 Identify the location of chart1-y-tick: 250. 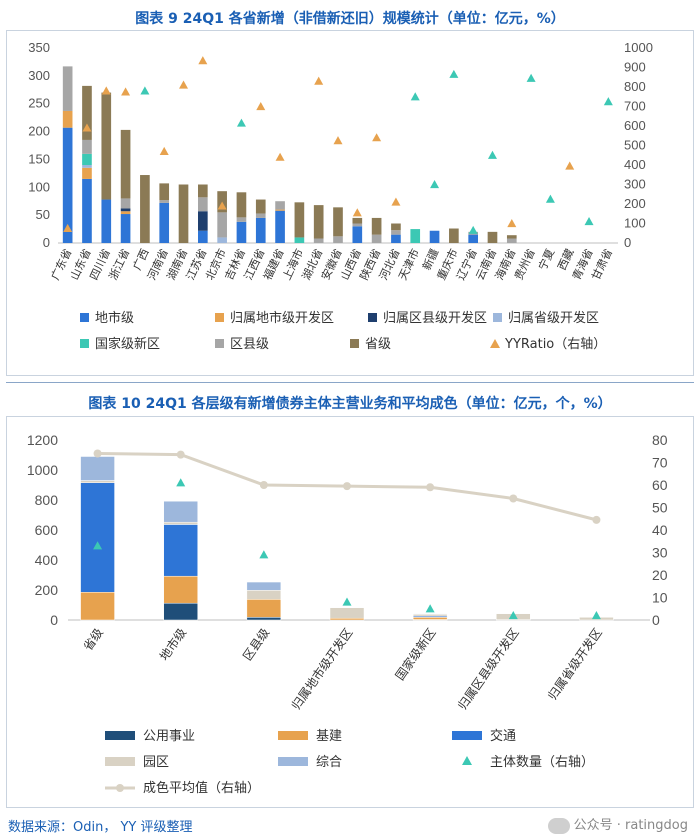
(39, 103).